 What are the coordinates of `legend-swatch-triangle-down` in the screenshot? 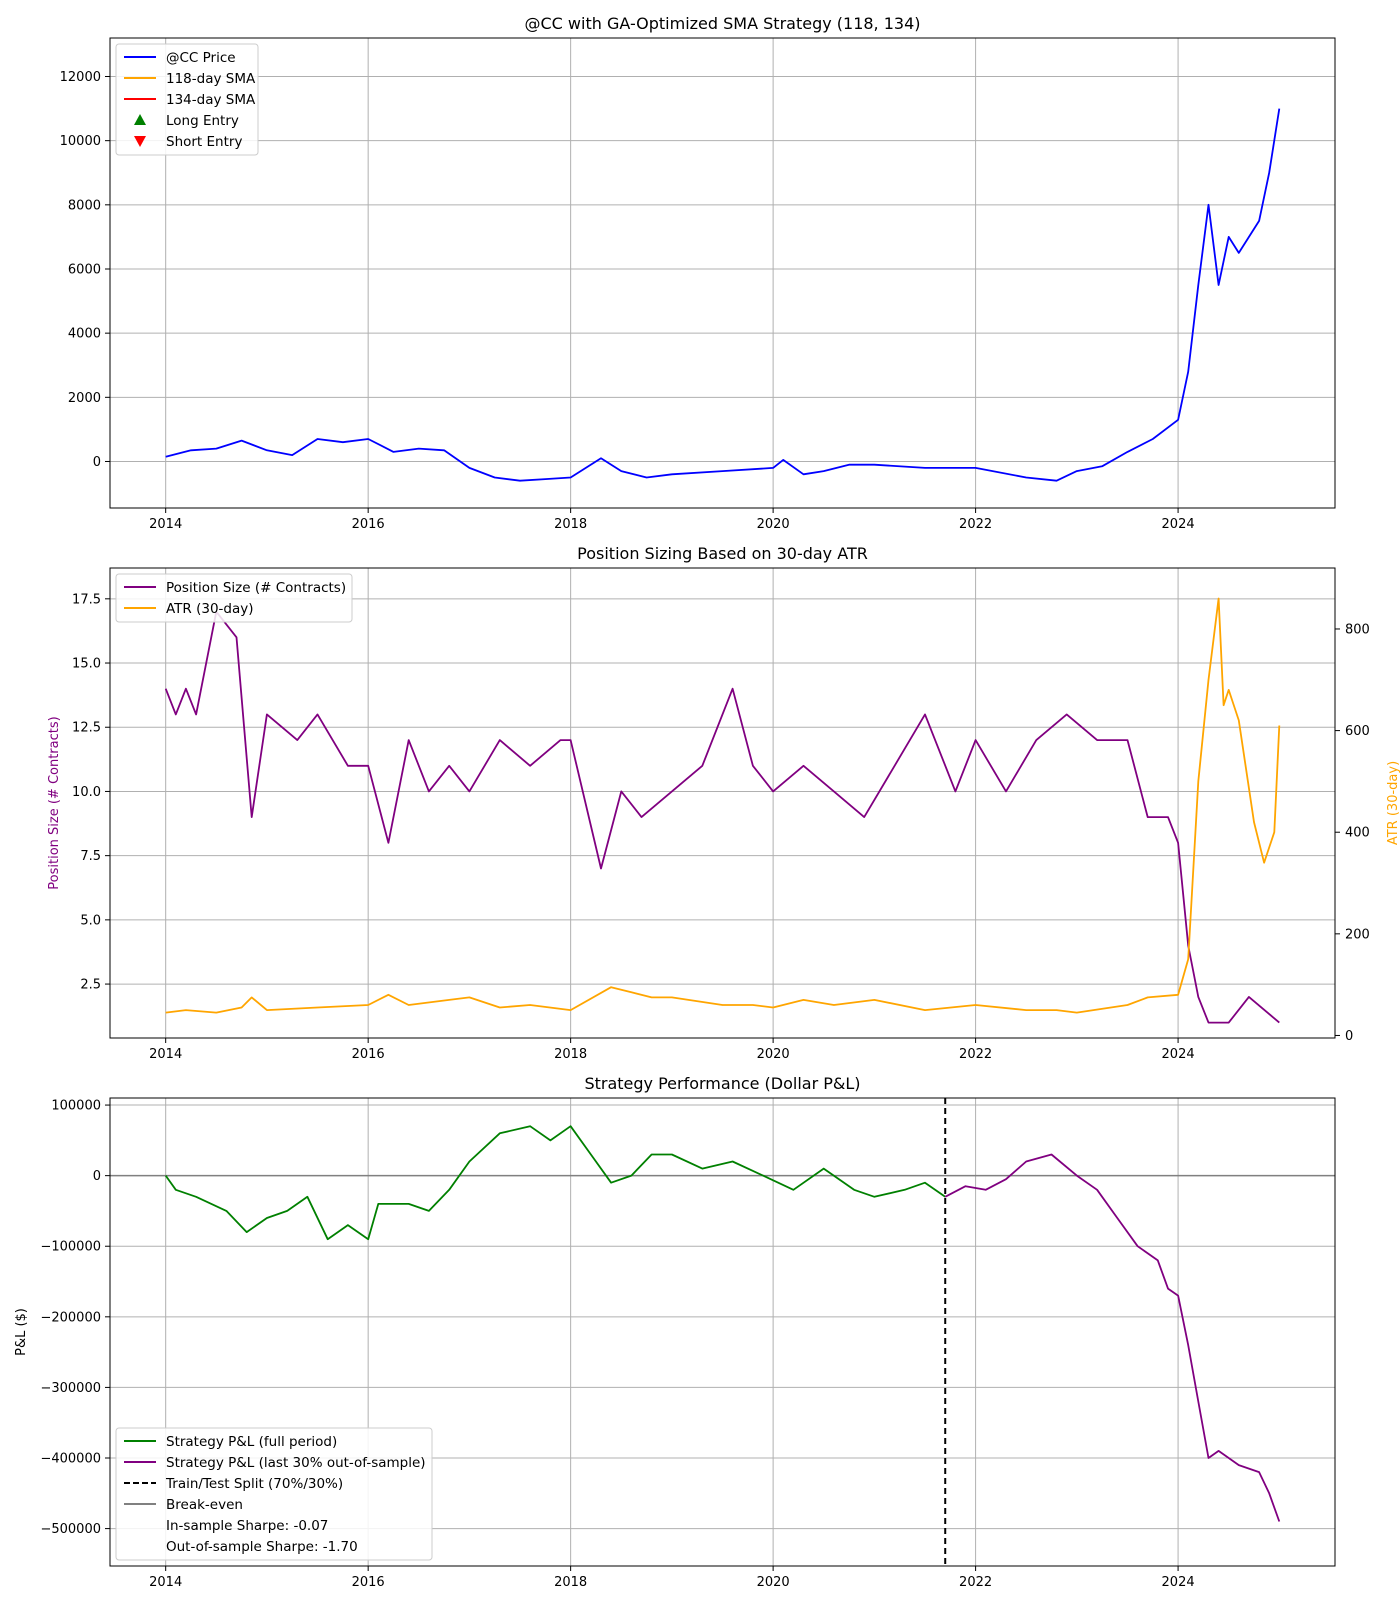 It's located at (140, 141).